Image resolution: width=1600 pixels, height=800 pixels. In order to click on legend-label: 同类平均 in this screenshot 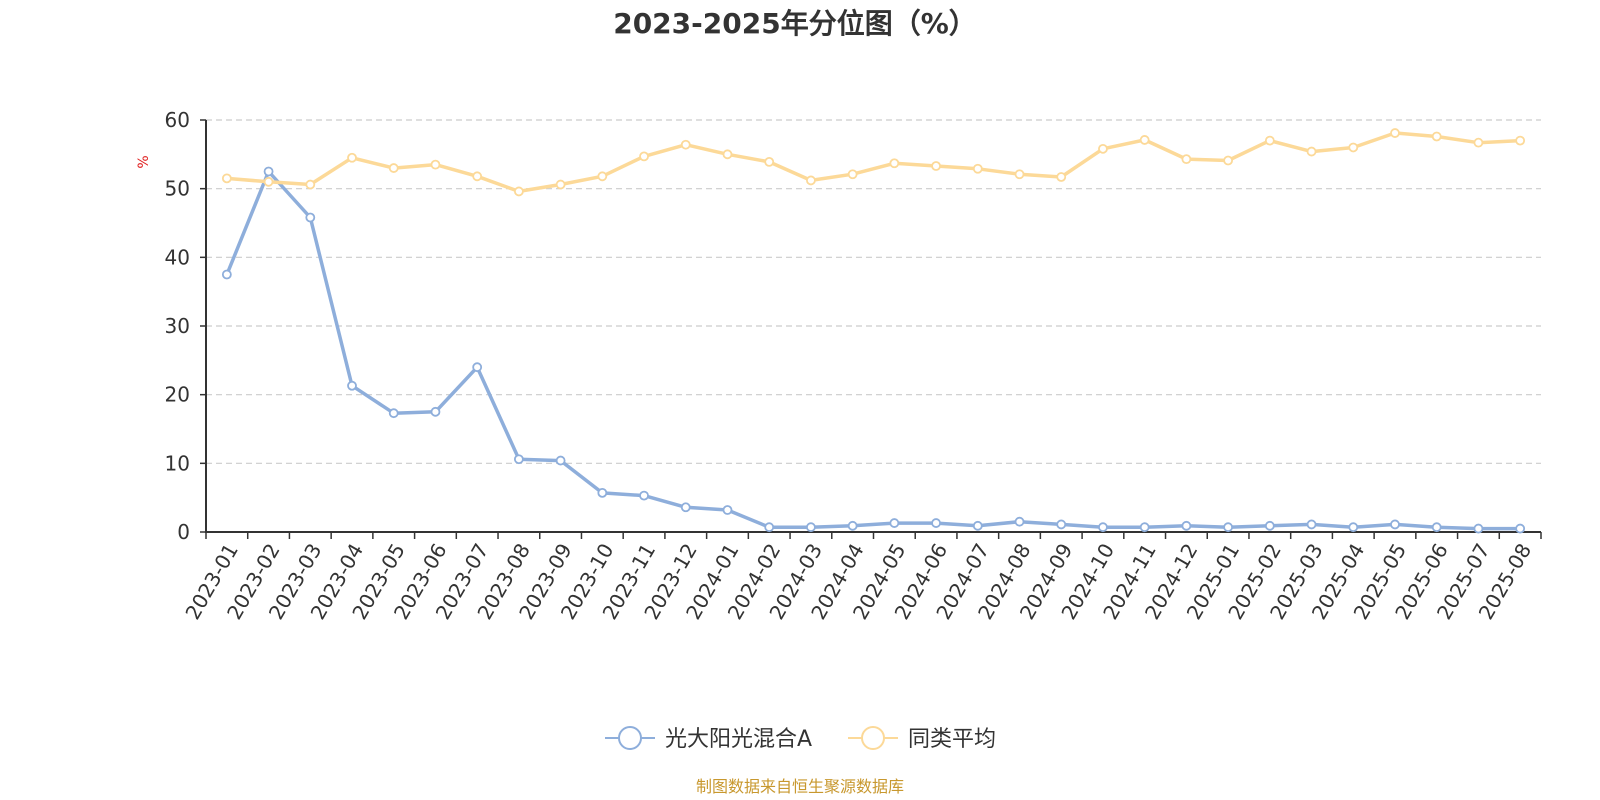, I will do `click(952, 739)`.